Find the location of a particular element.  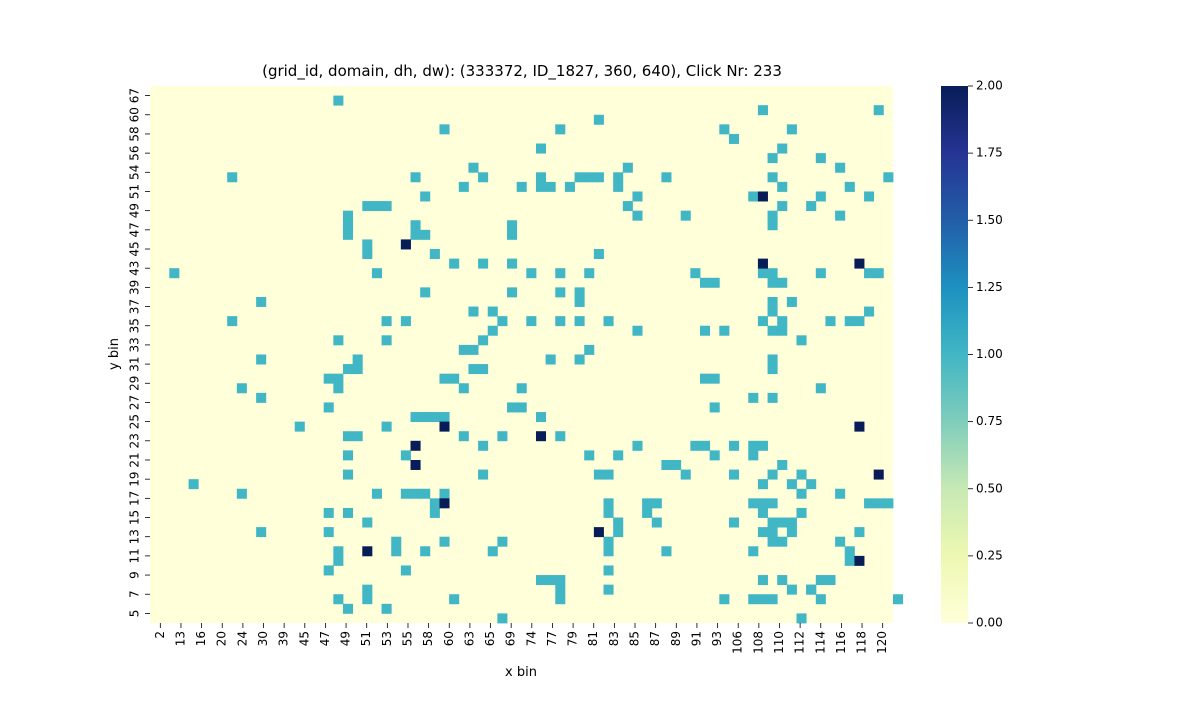

x-tick-label: 77 is located at coordinates (552, 638).